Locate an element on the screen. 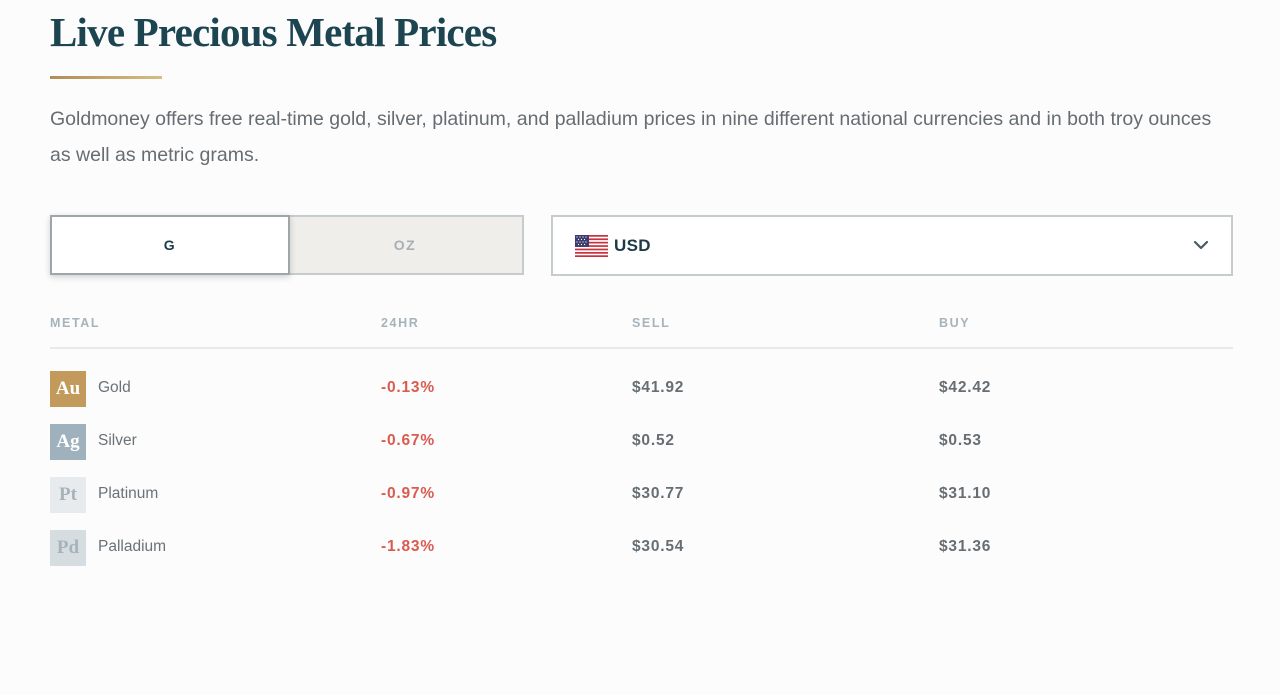  sell-price: $30.54 is located at coordinates (658, 546).